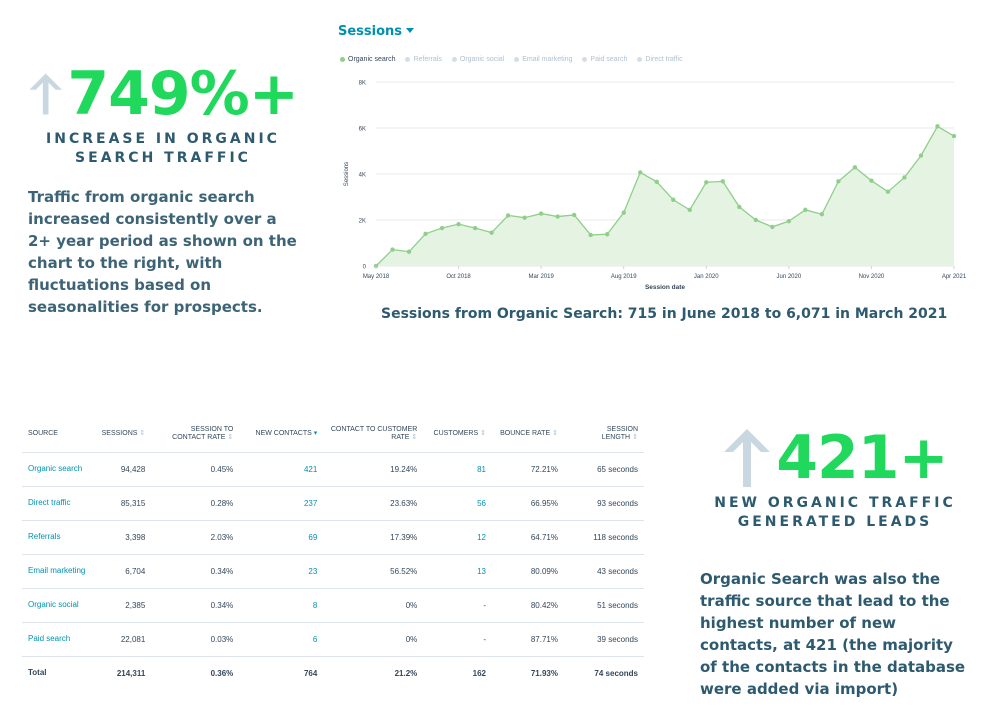 This screenshot has width=990, height=717. What do you see at coordinates (423, 59) in the screenshot?
I see `legend-item: Referrals` at bounding box center [423, 59].